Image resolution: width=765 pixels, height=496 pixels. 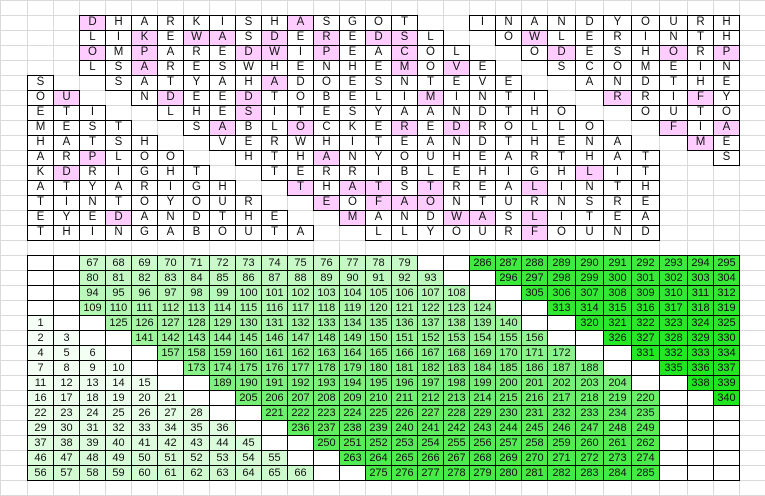 What do you see at coordinates (673, 263) in the screenshot?
I see `number-cell: 293` at bounding box center [673, 263].